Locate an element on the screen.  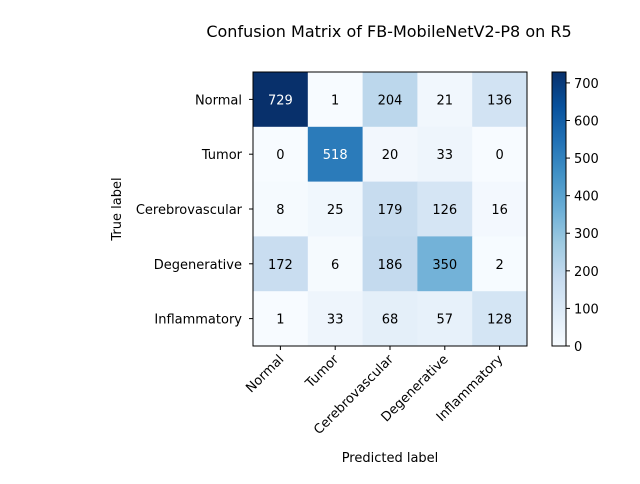
cell-value-label: 21 is located at coordinates (445, 100).